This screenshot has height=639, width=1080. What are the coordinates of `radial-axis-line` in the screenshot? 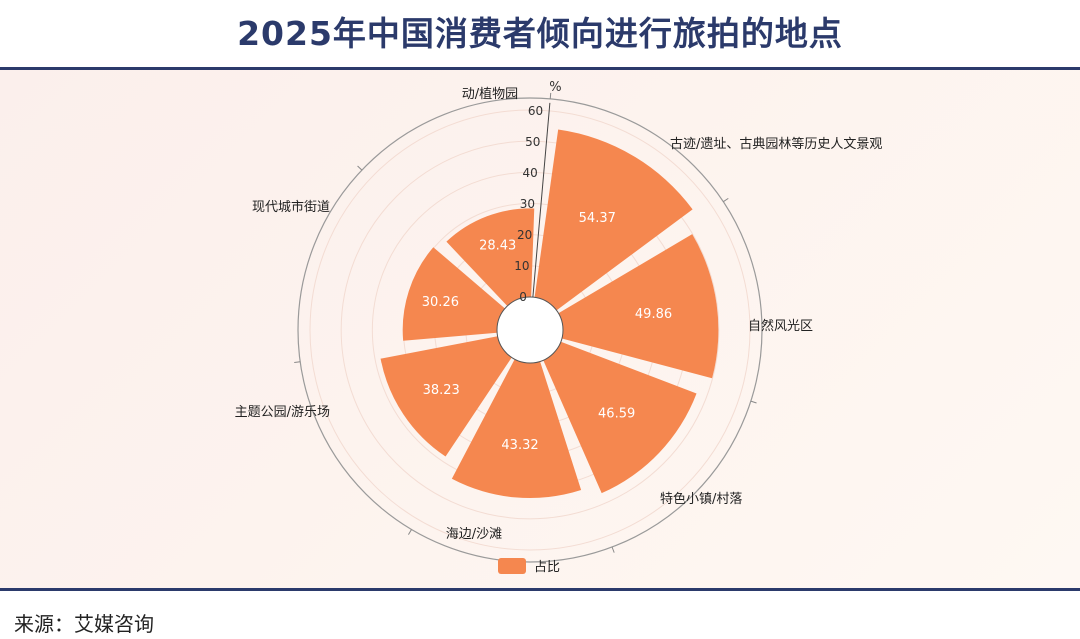 It's located at (541, 200).